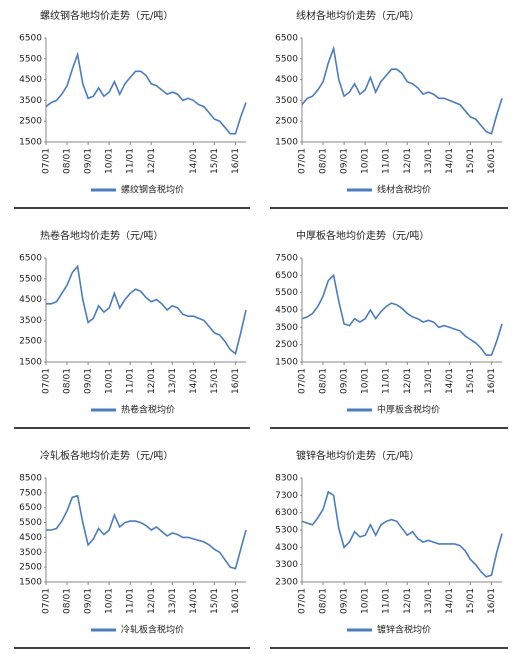 The width and height of the screenshot is (520, 654). I want to click on chart-title: 线材各地均价走势（元/吨）, so click(357, 15).